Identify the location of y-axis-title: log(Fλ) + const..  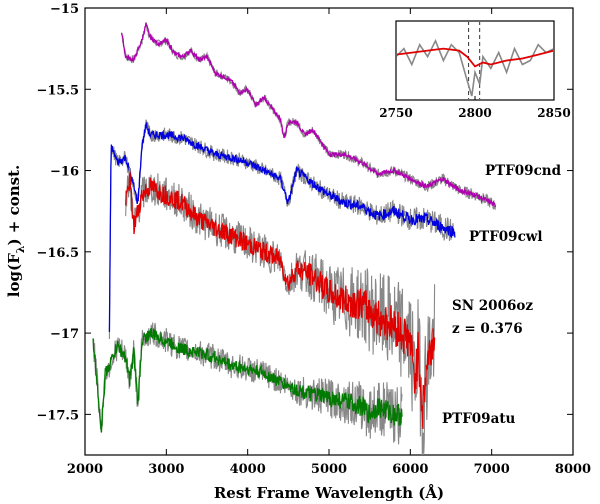
(16, 231).